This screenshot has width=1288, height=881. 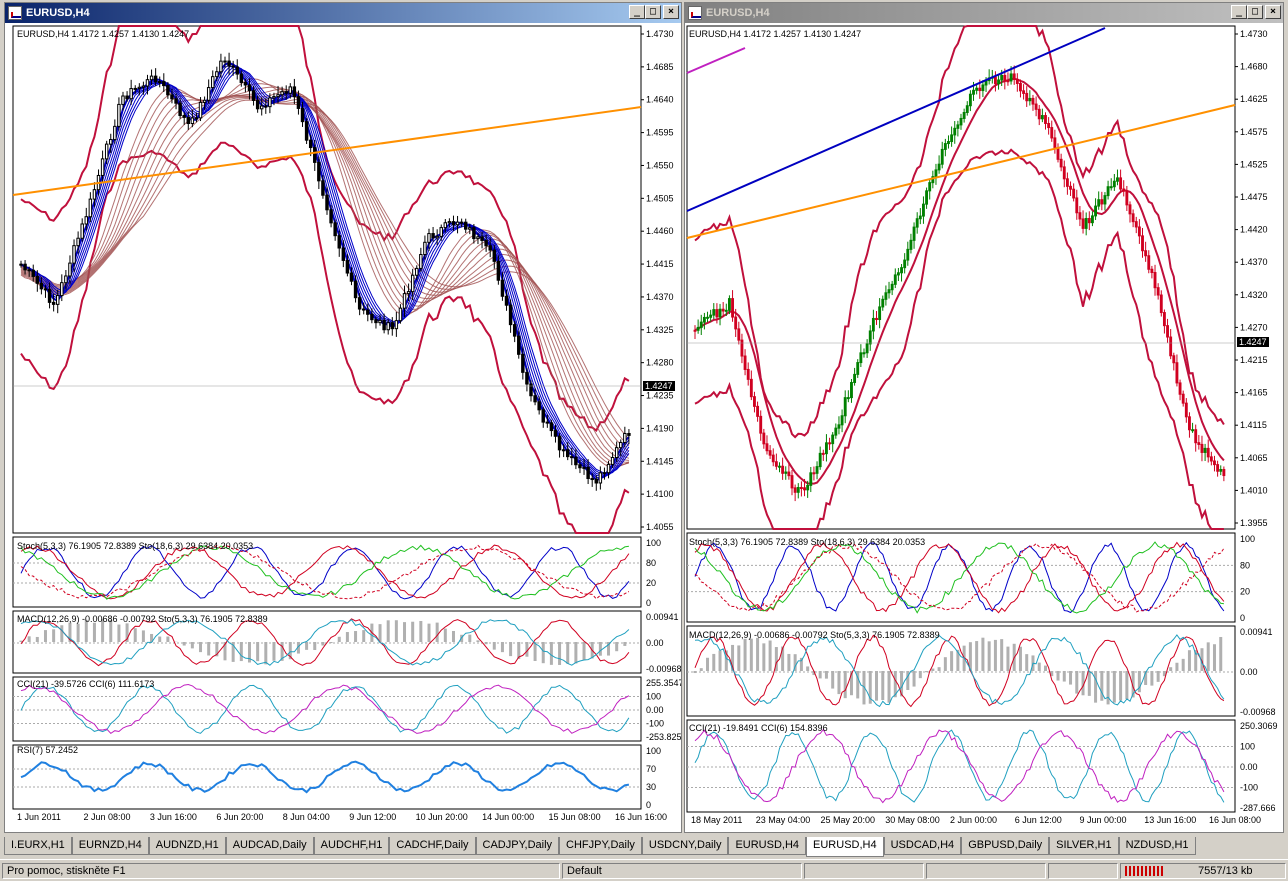 What do you see at coordinates (660, 198) in the screenshot?
I see `price-tick-label: 1.4505` at bounding box center [660, 198].